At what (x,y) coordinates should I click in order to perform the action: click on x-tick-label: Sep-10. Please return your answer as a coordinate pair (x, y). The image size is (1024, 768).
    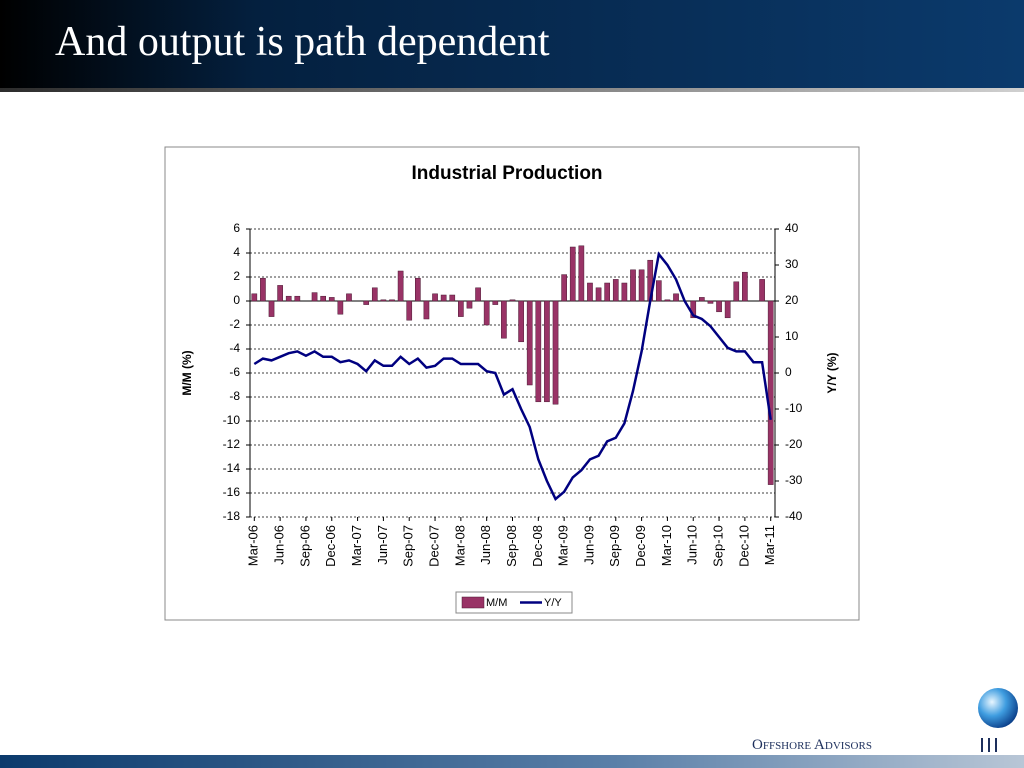
    Looking at the image, I should click on (717, 546).